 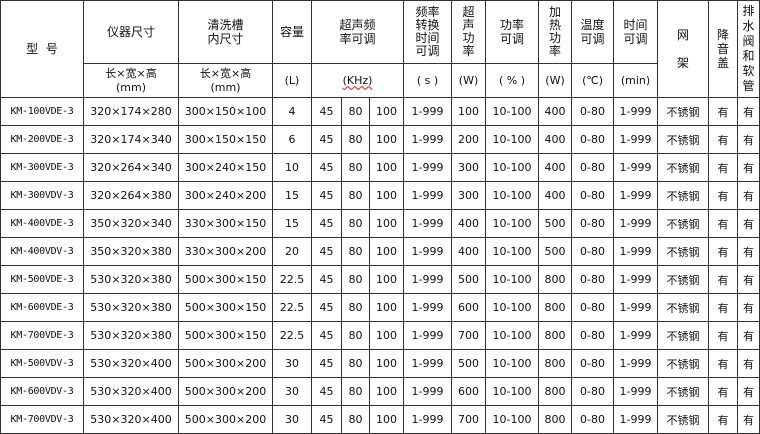 What do you see at coordinates (469, 139) in the screenshot?
I see `cell-ultrasonic-power: 200` at bounding box center [469, 139].